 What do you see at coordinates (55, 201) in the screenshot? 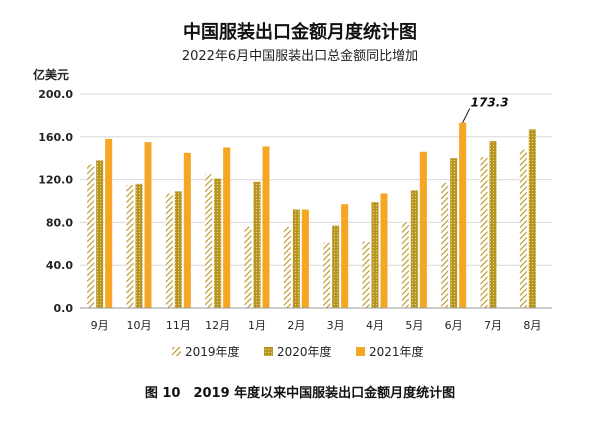
I see `y-axis-ticks: 0.0 40.0 80.0 120.0 160.0 200.0` at bounding box center [55, 201].